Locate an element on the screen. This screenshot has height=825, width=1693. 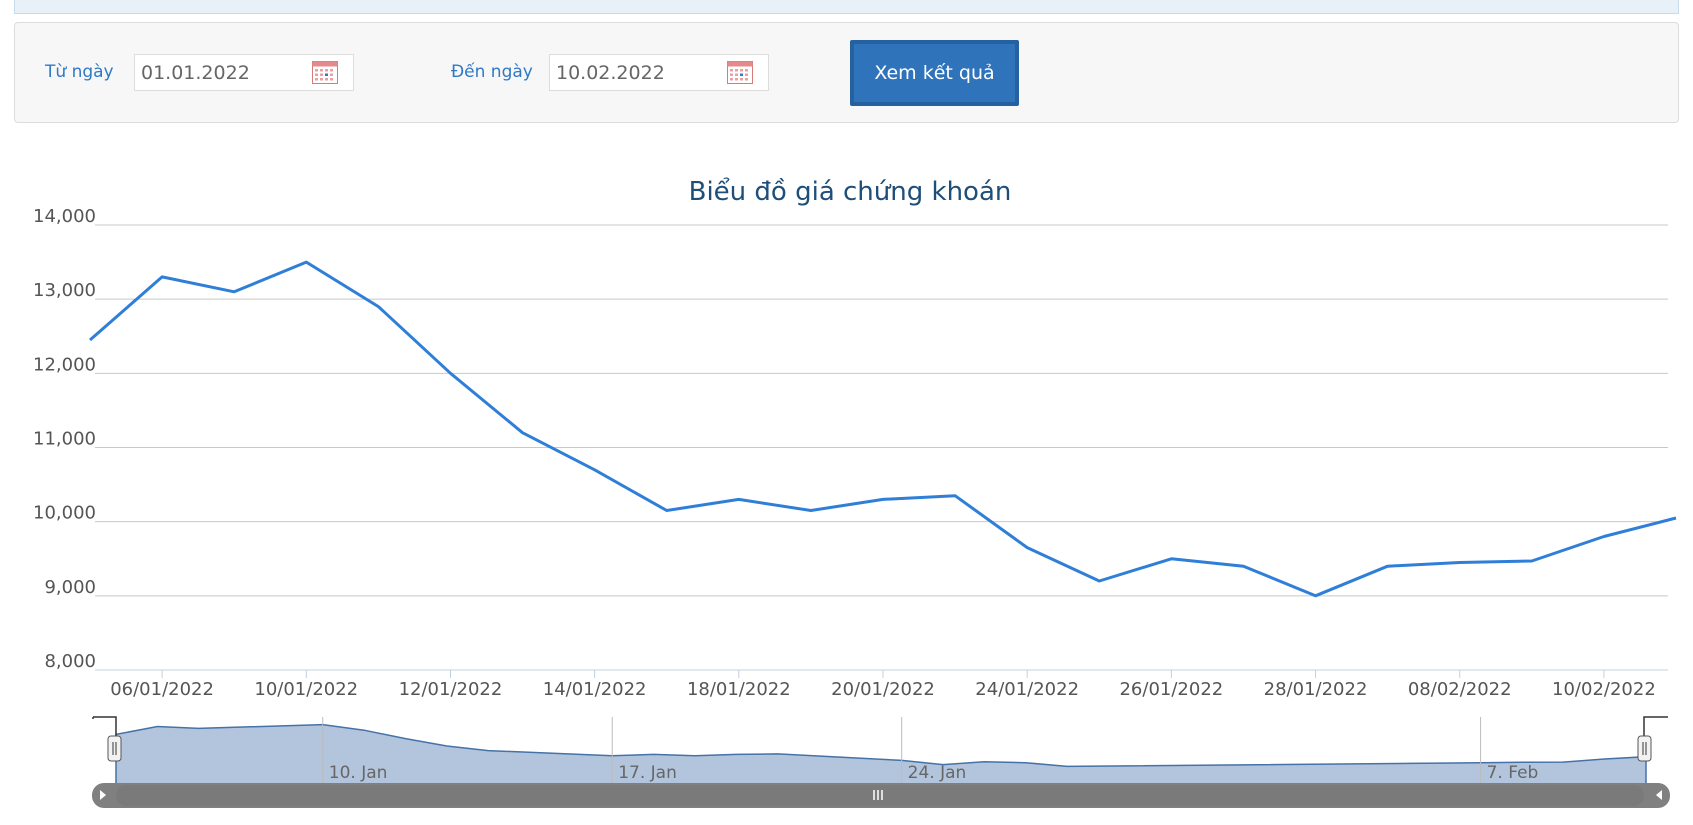
arrow-left-icon is located at coordinates (103, 795).